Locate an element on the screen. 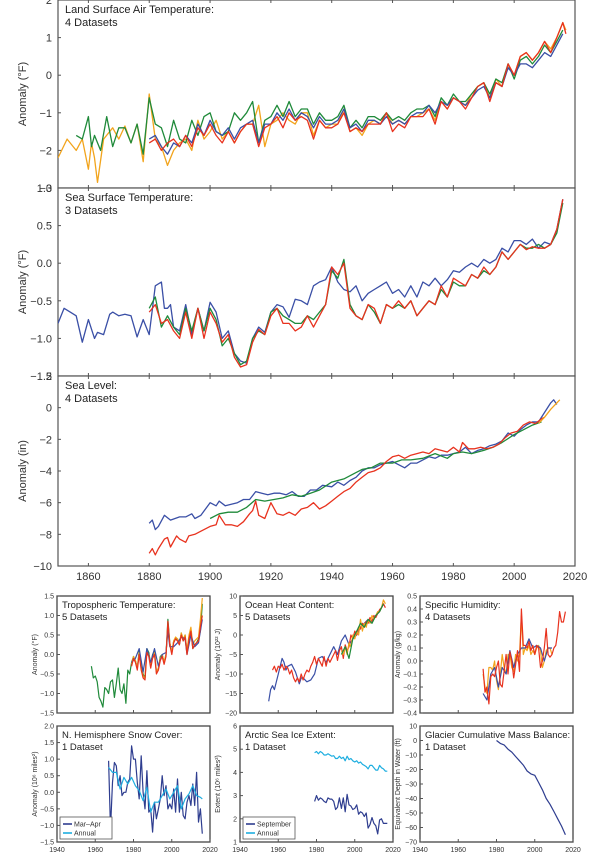 This screenshot has width=600, height=860. chart-title: Sea Surface Temperature: is located at coordinates (129, 198).